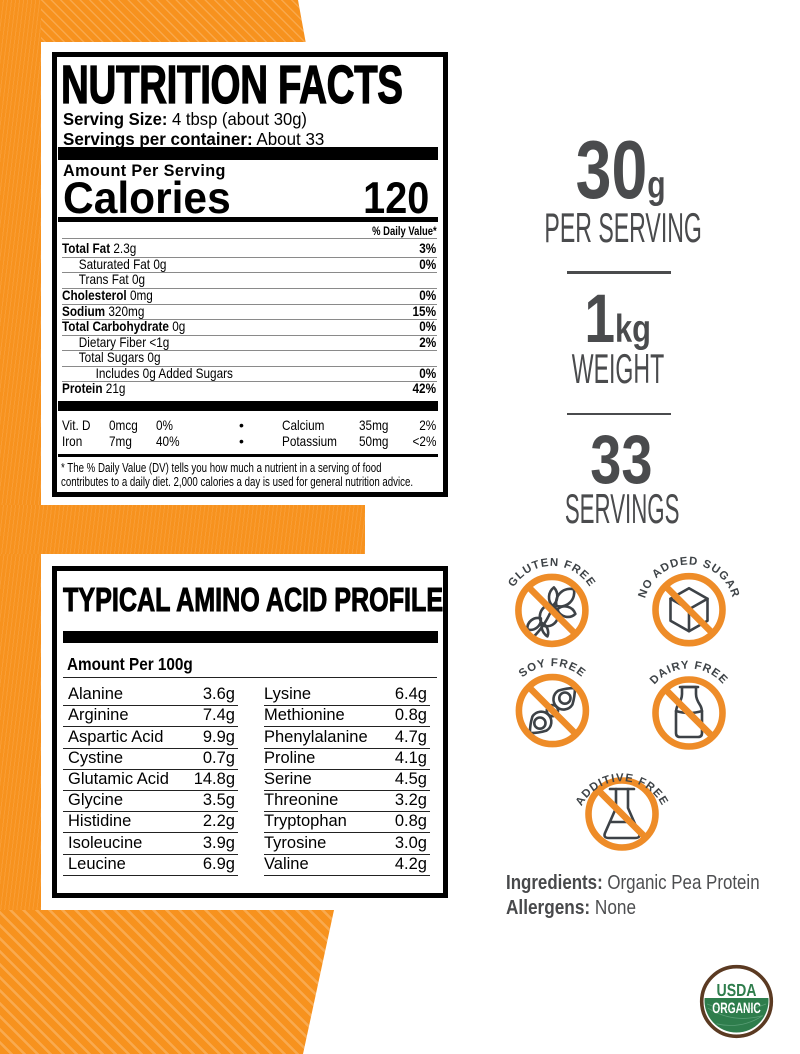  Describe the element at coordinates (737, 990) in the screenshot. I see `svg-text: USDA` at that location.